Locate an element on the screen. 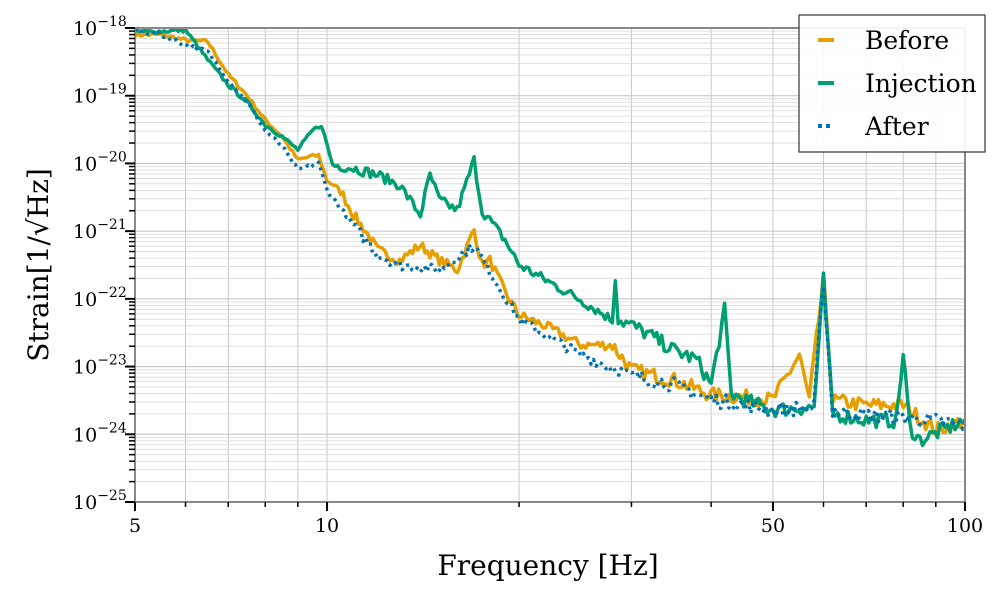  legend-label-after: After is located at coordinates (896, 126).